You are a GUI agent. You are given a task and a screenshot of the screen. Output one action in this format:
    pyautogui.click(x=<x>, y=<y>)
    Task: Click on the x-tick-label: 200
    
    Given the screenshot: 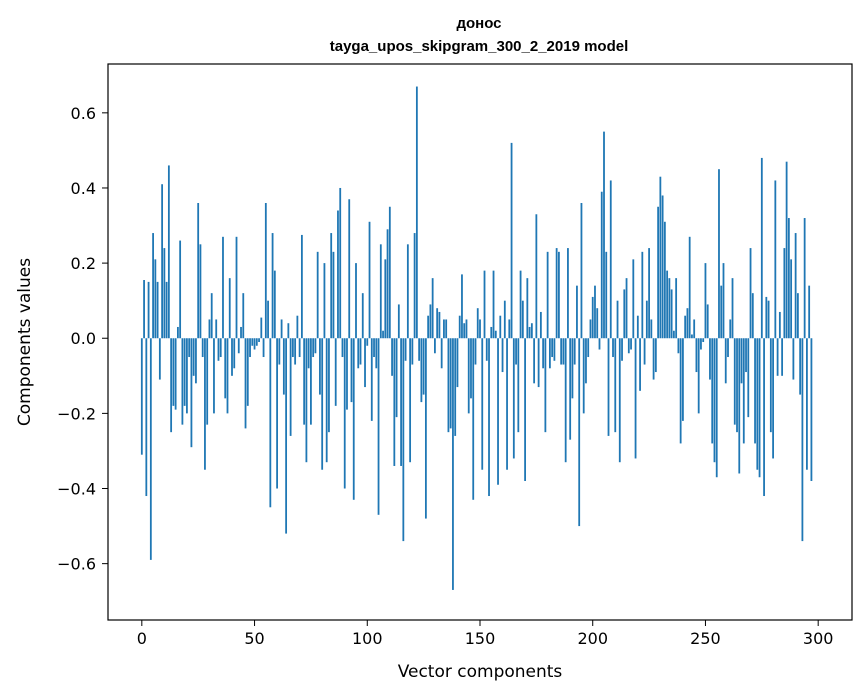 What is the action you would take?
    pyautogui.click(x=592, y=638)
    